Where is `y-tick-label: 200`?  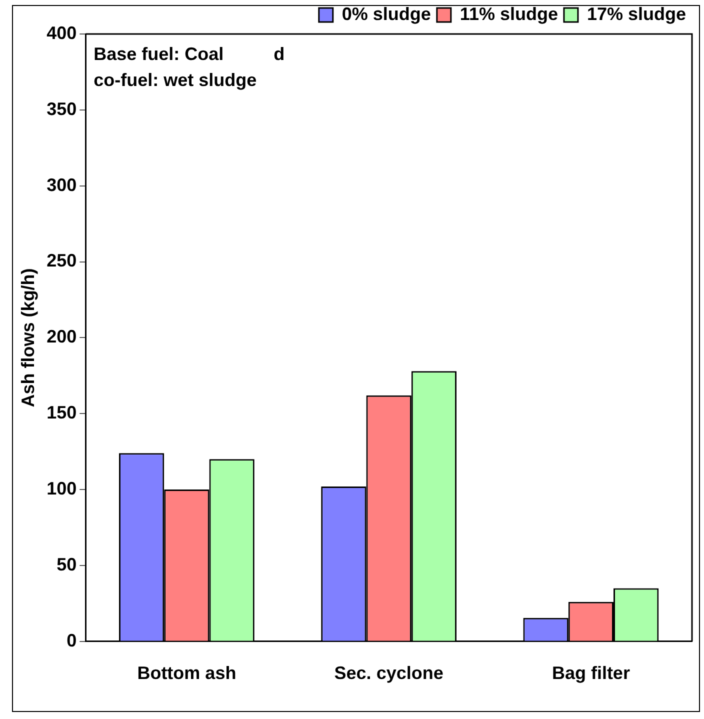 y-tick-label: 200 is located at coordinates (61, 336).